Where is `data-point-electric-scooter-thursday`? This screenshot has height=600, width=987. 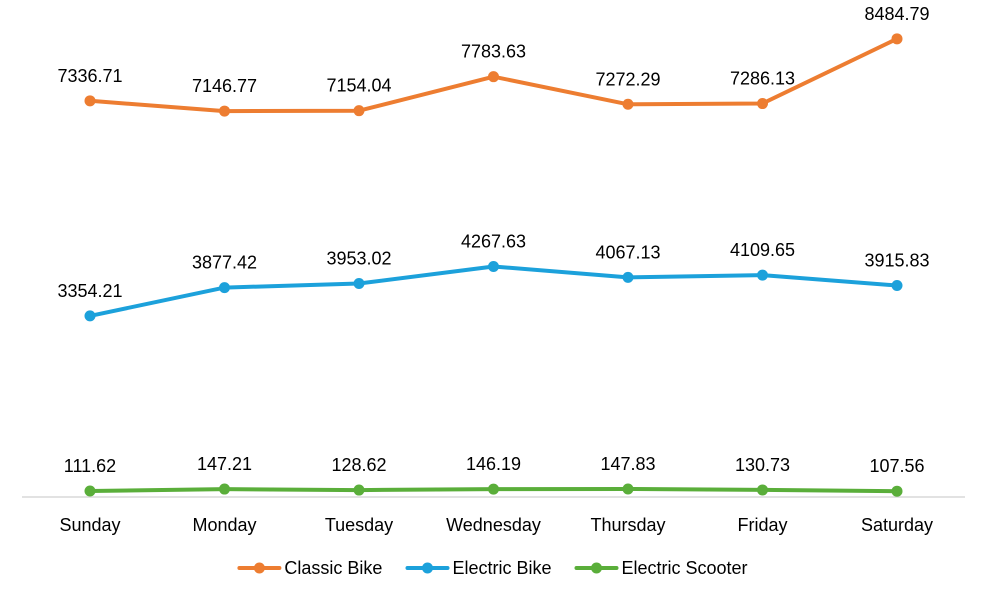
data-point-electric-scooter-thursday is located at coordinates (628, 489).